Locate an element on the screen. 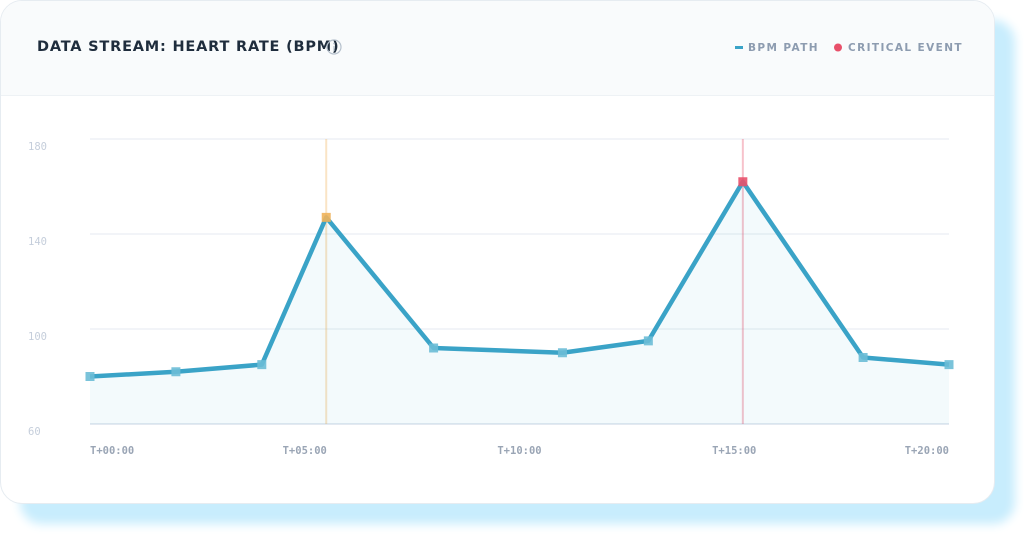 The height and width of the screenshot is (534, 1024). legend-label: CRITICAL EVENT is located at coordinates (905, 48).